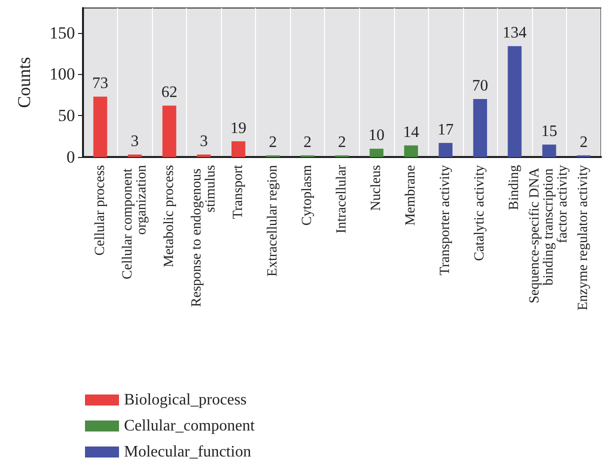 This screenshot has width=603, height=471. What do you see at coordinates (307, 195) in the screenshot?
I see `x-tick-label: Cytoplasm` at bounding box center [307, 195].